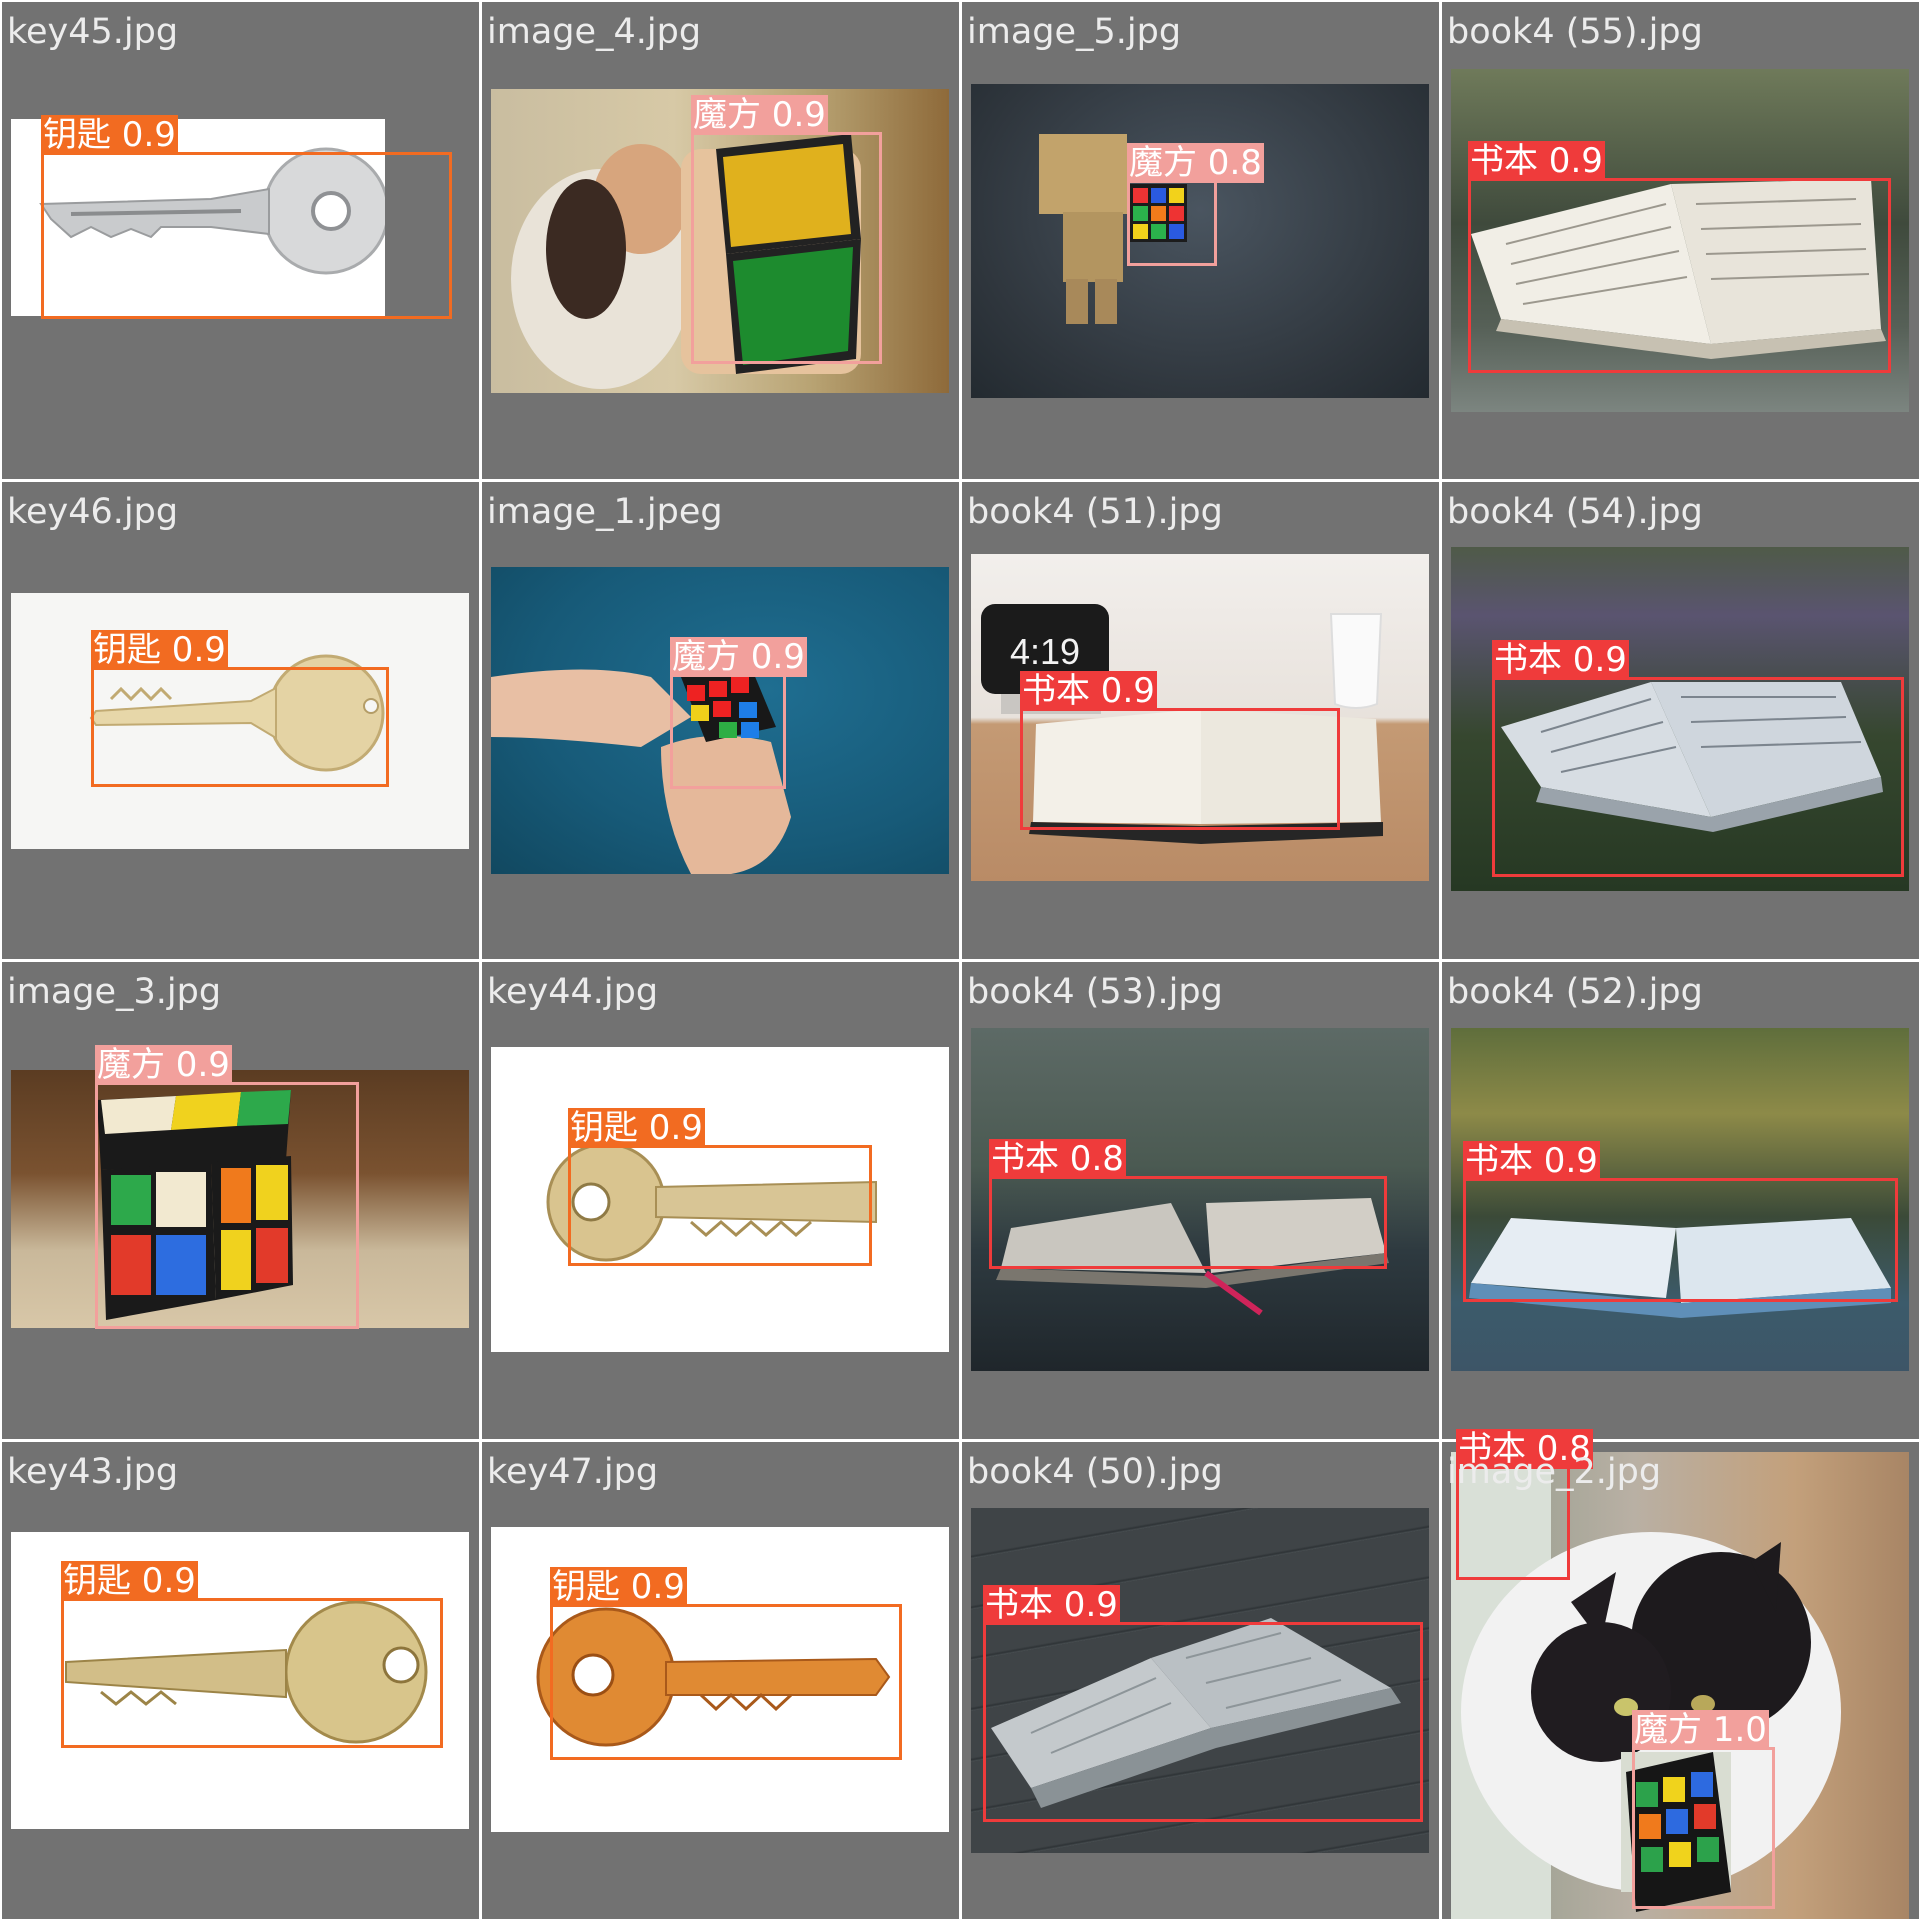 The width and height of the screenshot is (1920, 1920). I want to click on grid-cell-image-4: image_4.jpg 魔方 0.9, so click(720, 240).